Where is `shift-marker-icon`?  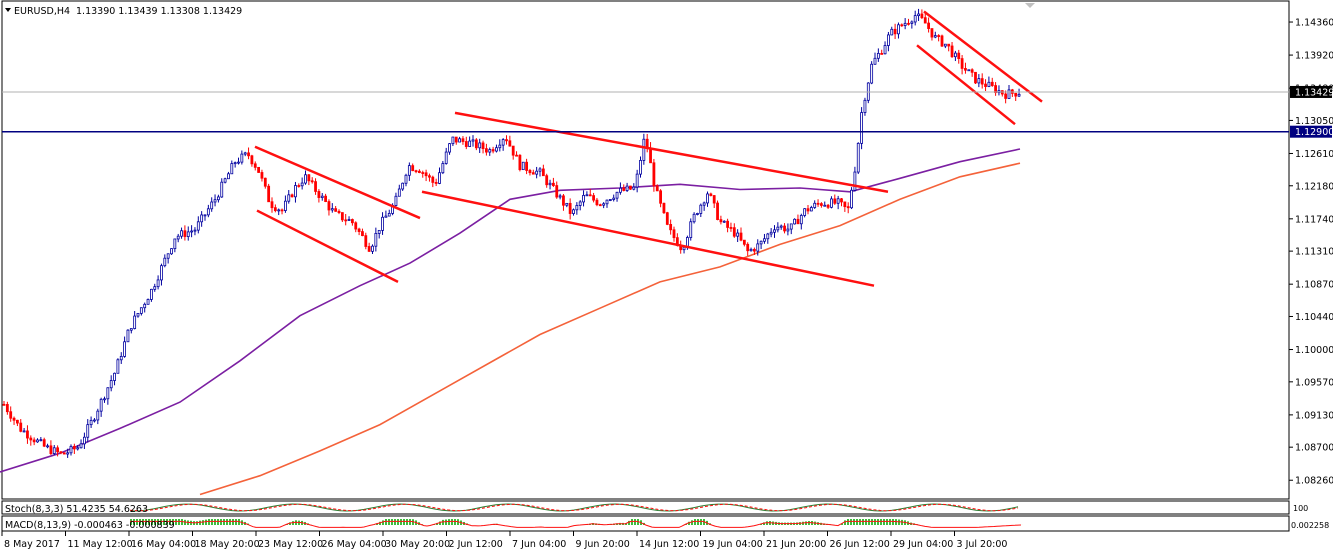
shift-marker-icon is located at coordinates (1030, 5).